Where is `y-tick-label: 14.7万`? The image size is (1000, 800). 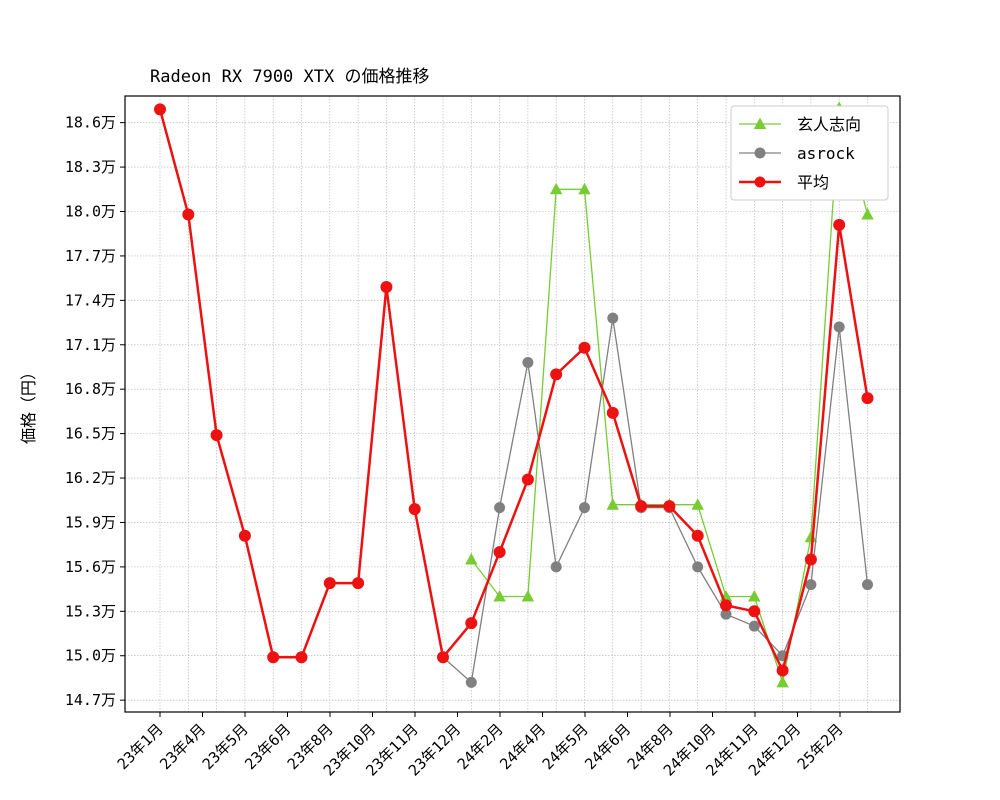 y-tick-label: 14.7万 is located at coordinates (90, 700).